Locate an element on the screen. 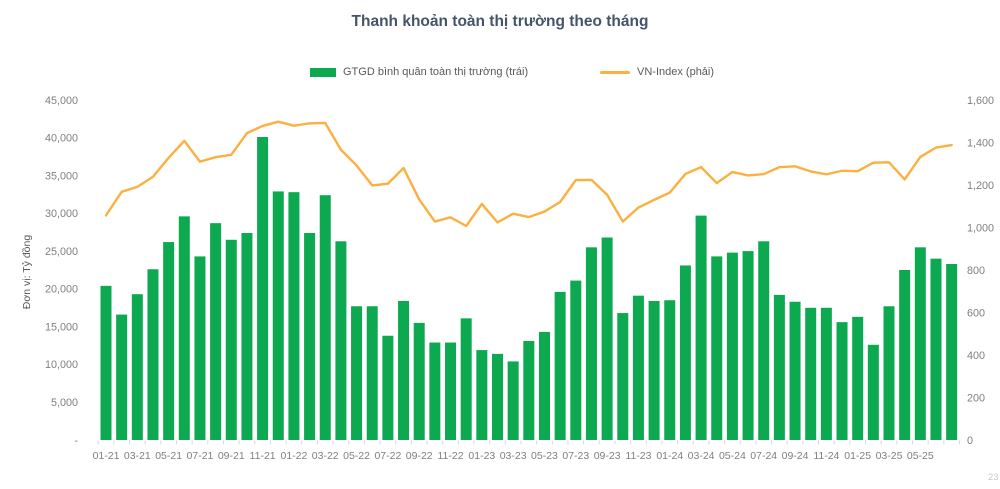  x-axis-label-03-21: 03-21 is located at coordinates (137, 456).